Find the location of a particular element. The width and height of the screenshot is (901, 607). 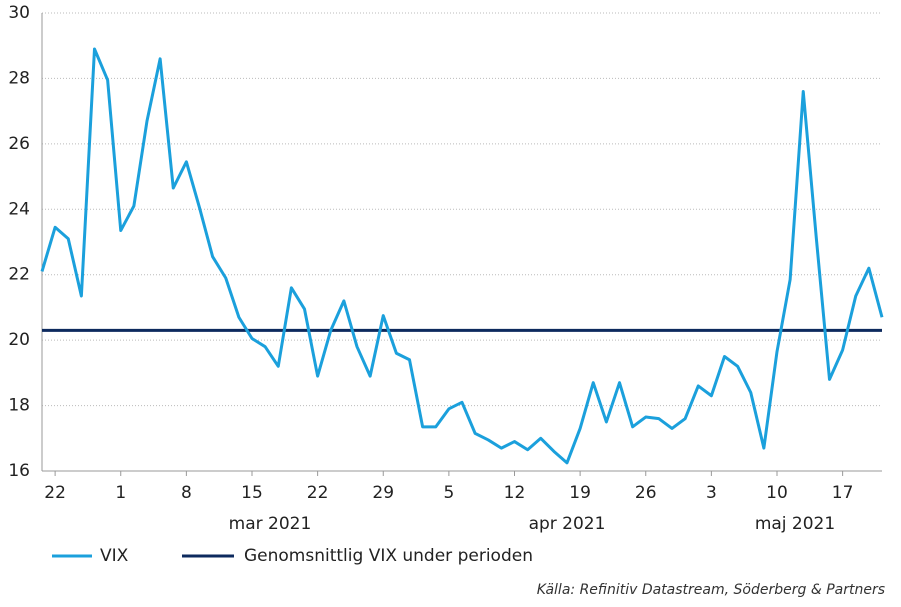

y-tick-label: 26 is located at coordinates (19, 144).